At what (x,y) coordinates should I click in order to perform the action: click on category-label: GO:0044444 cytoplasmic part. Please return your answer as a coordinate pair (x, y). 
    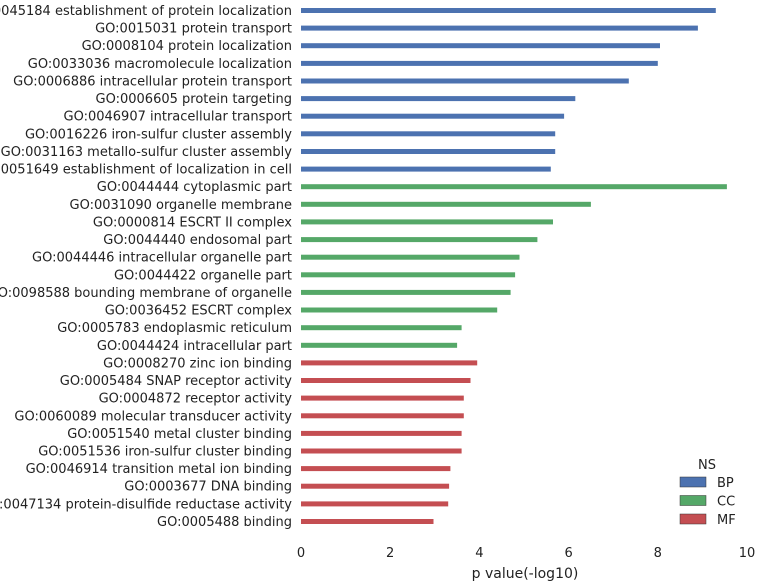
    Looking at the image, I should click on (194, 187).